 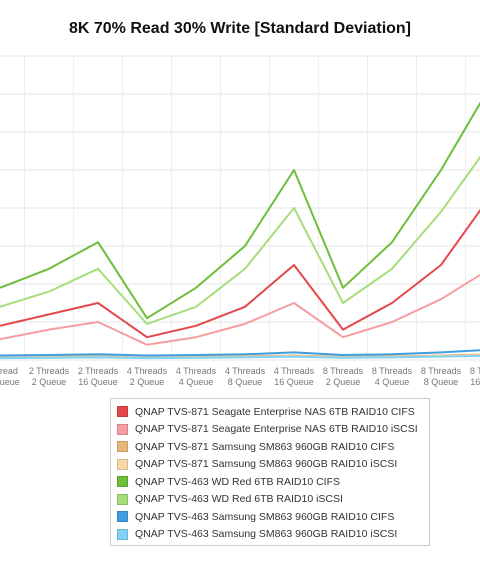 I want to click on x-tick-label: 4 Threads 16 Queue, so click(x=294, y=376).